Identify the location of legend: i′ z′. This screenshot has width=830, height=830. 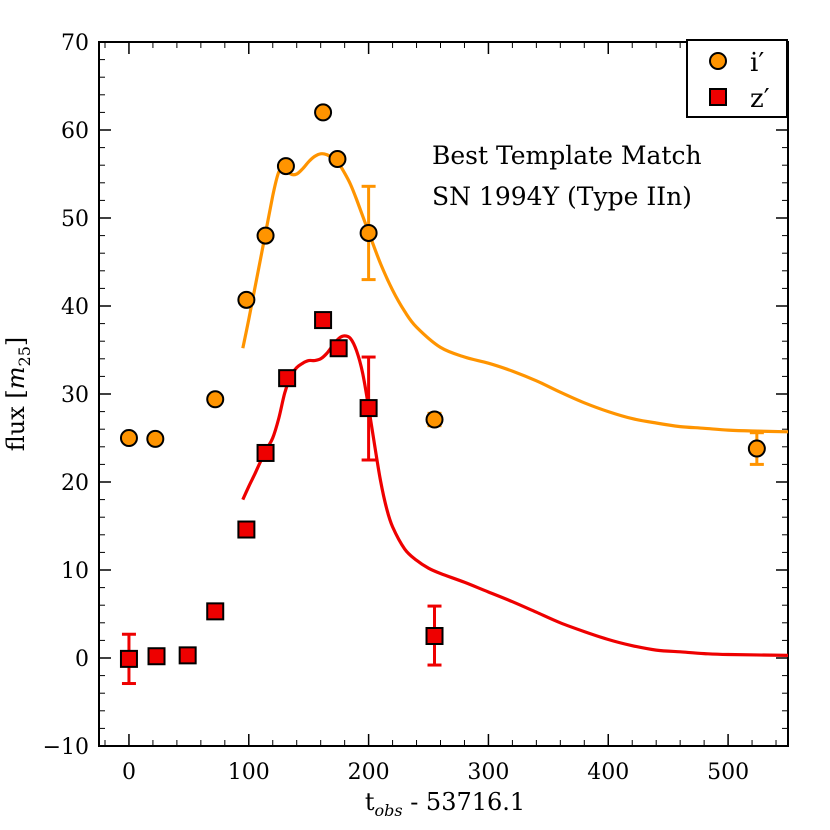
(737, 78).